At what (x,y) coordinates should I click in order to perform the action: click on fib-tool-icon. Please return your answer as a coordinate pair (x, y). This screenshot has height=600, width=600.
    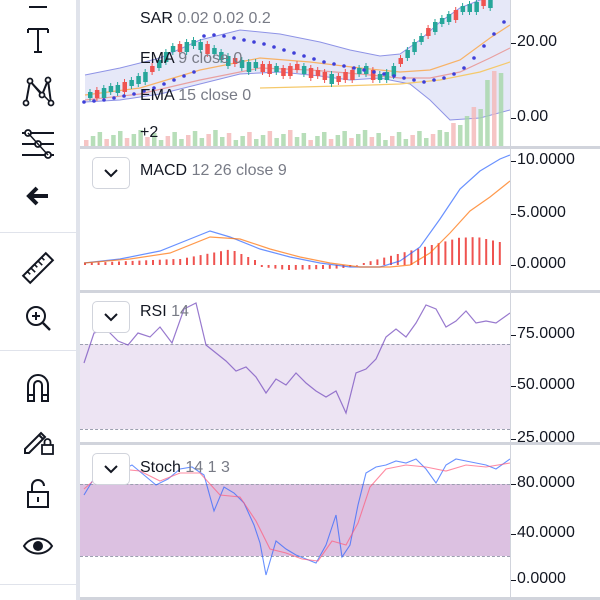
    Looking at the image, I should click on (38, 144).